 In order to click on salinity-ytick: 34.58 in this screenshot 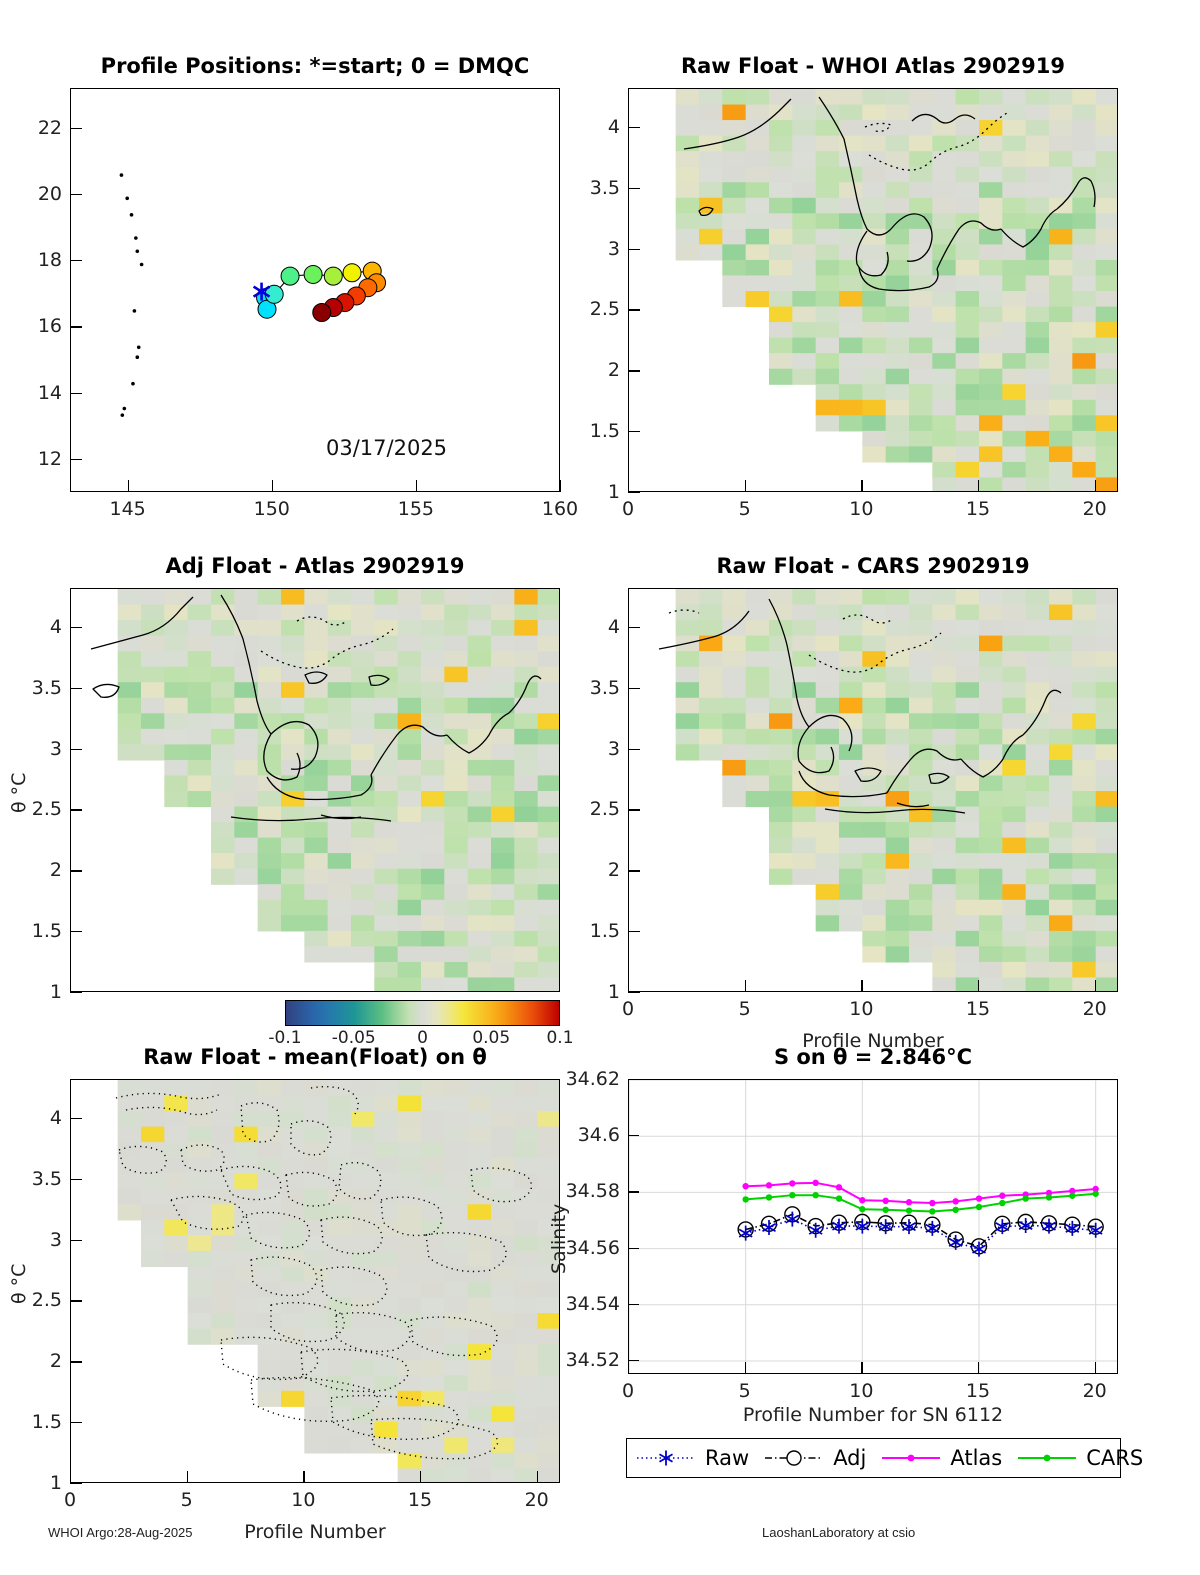, I will do `click(592, 1191)`.